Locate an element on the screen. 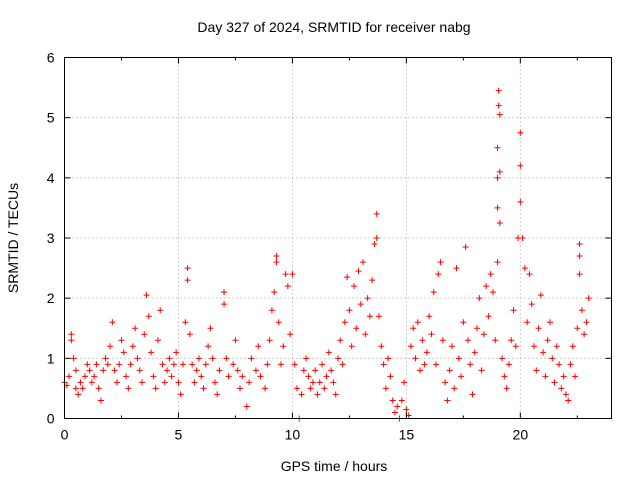 The height and width of the screenshot is (485, 640). y-tick-label: 2 is located at coordinates (51, 298).